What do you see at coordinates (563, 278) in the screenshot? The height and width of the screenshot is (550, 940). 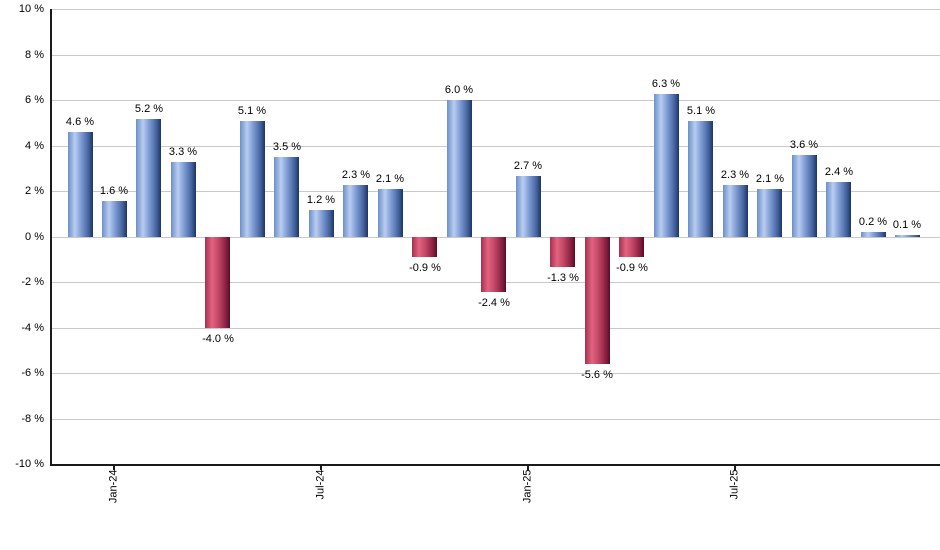 I see `bar-value-label: -1.3 %` at bounding box center [563, 278].